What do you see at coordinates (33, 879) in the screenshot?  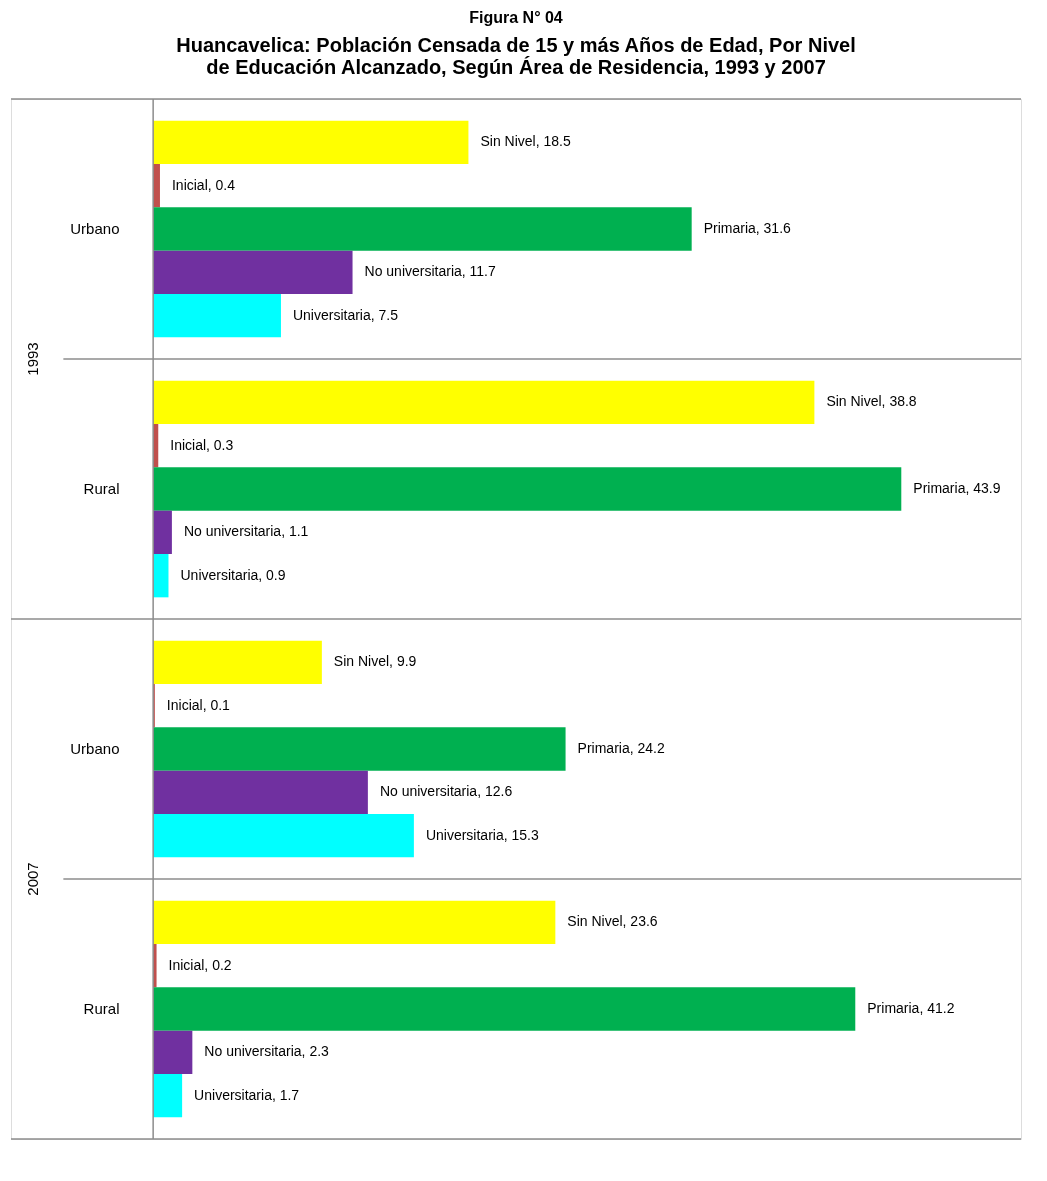 I see `text: 2007` at bounding box center [33, 879].